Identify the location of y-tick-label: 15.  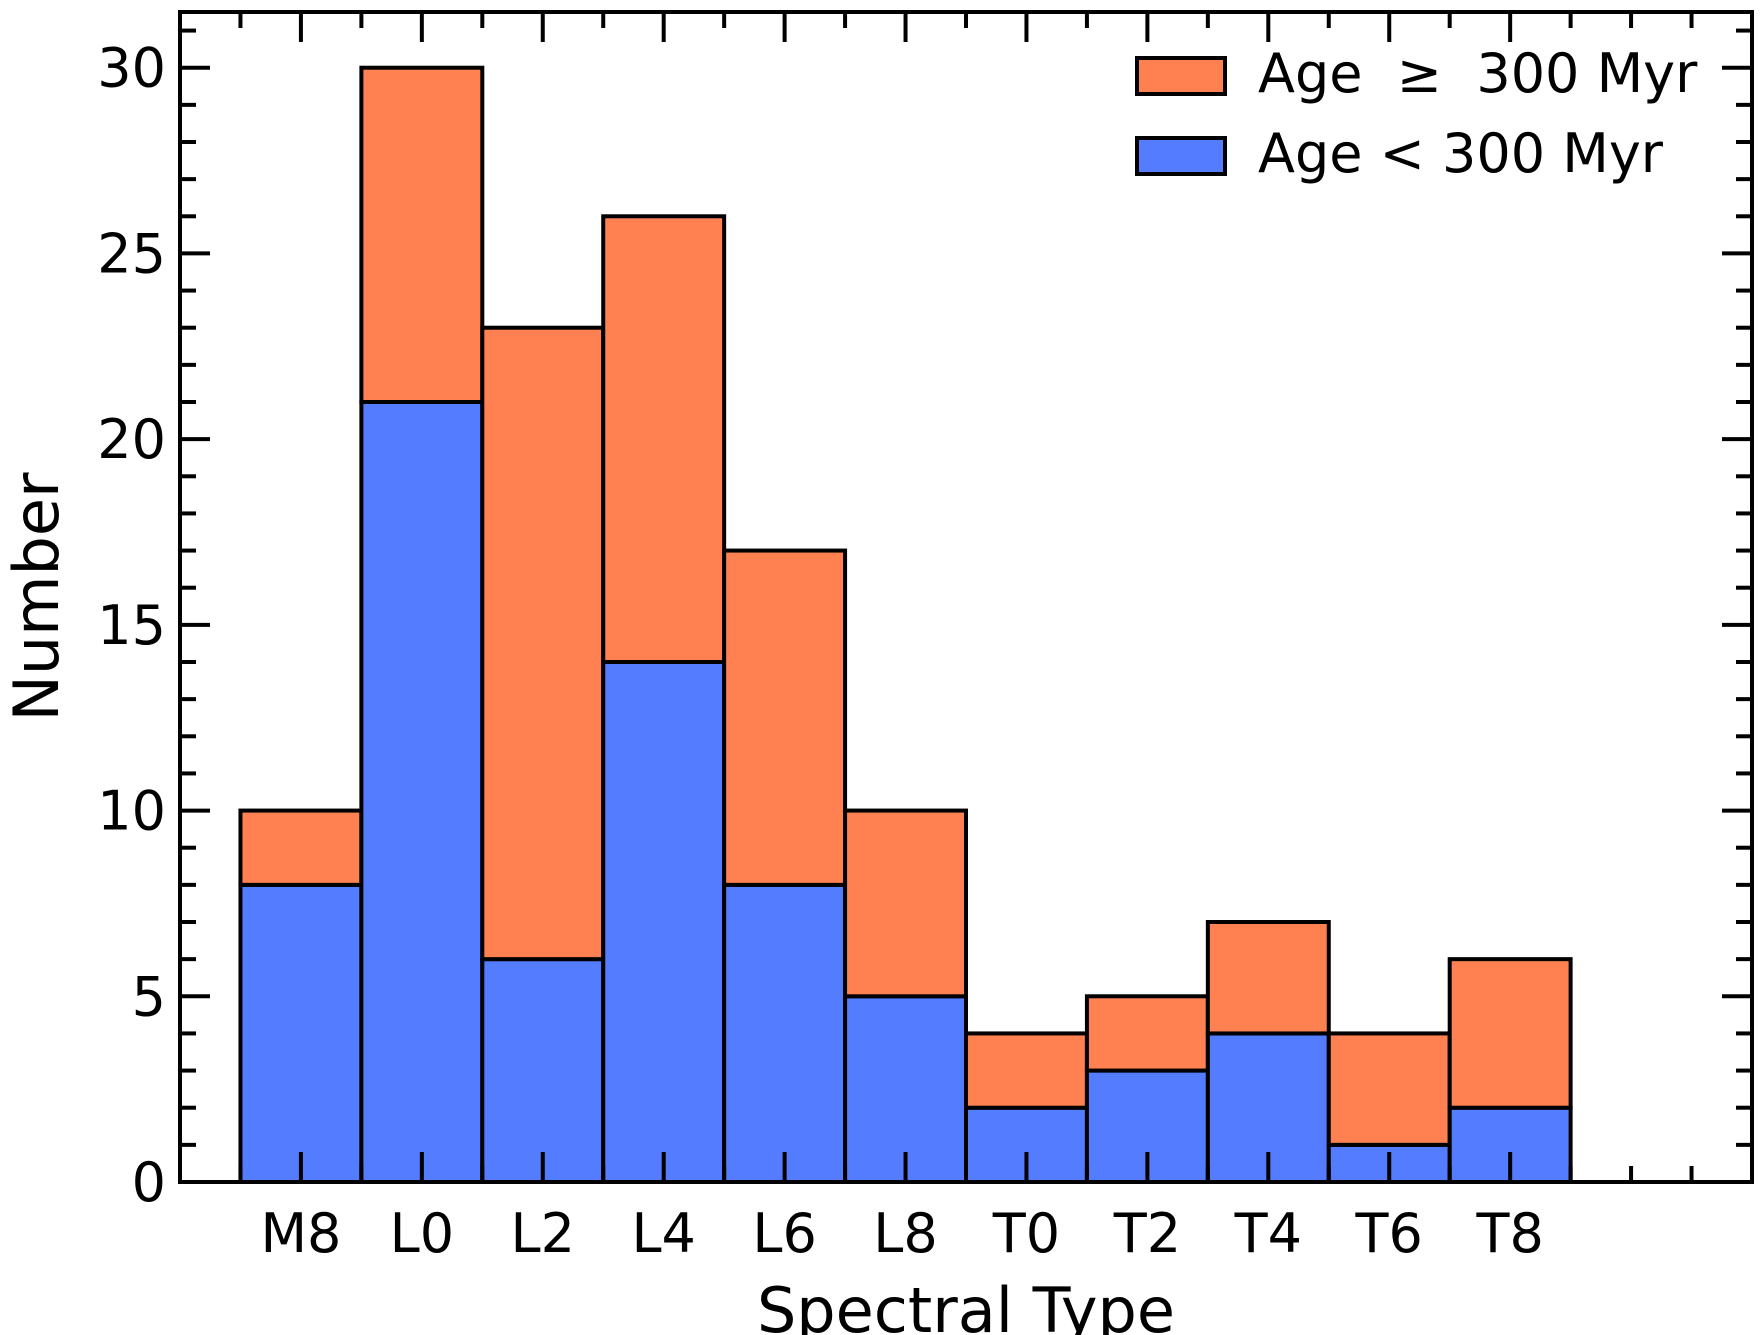
(131, 625).